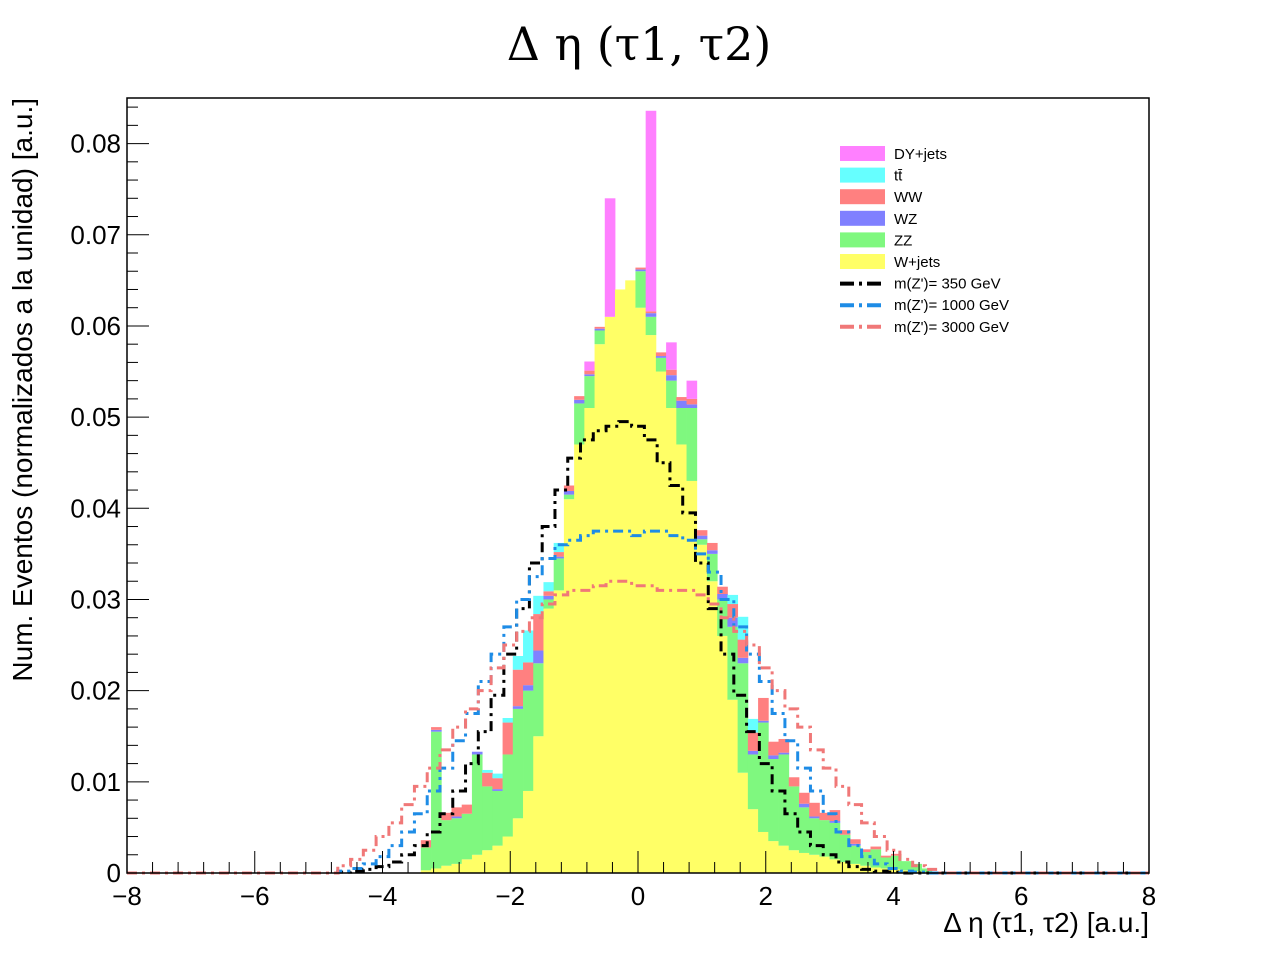 This screenshot has height=970, width=1278. What do you see at coordinates (95, 508) in the screenshot?
I see `y-tick-label: 0.04` at bounding box center [95, 508].